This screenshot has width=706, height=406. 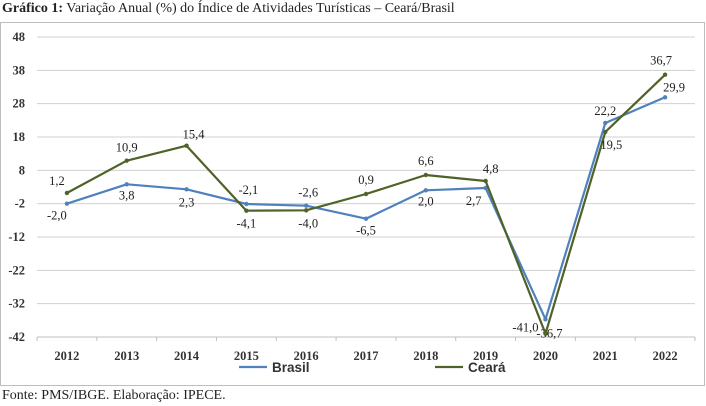 I want to click on x-tick-label: 2021, so click(x=605, y=356).